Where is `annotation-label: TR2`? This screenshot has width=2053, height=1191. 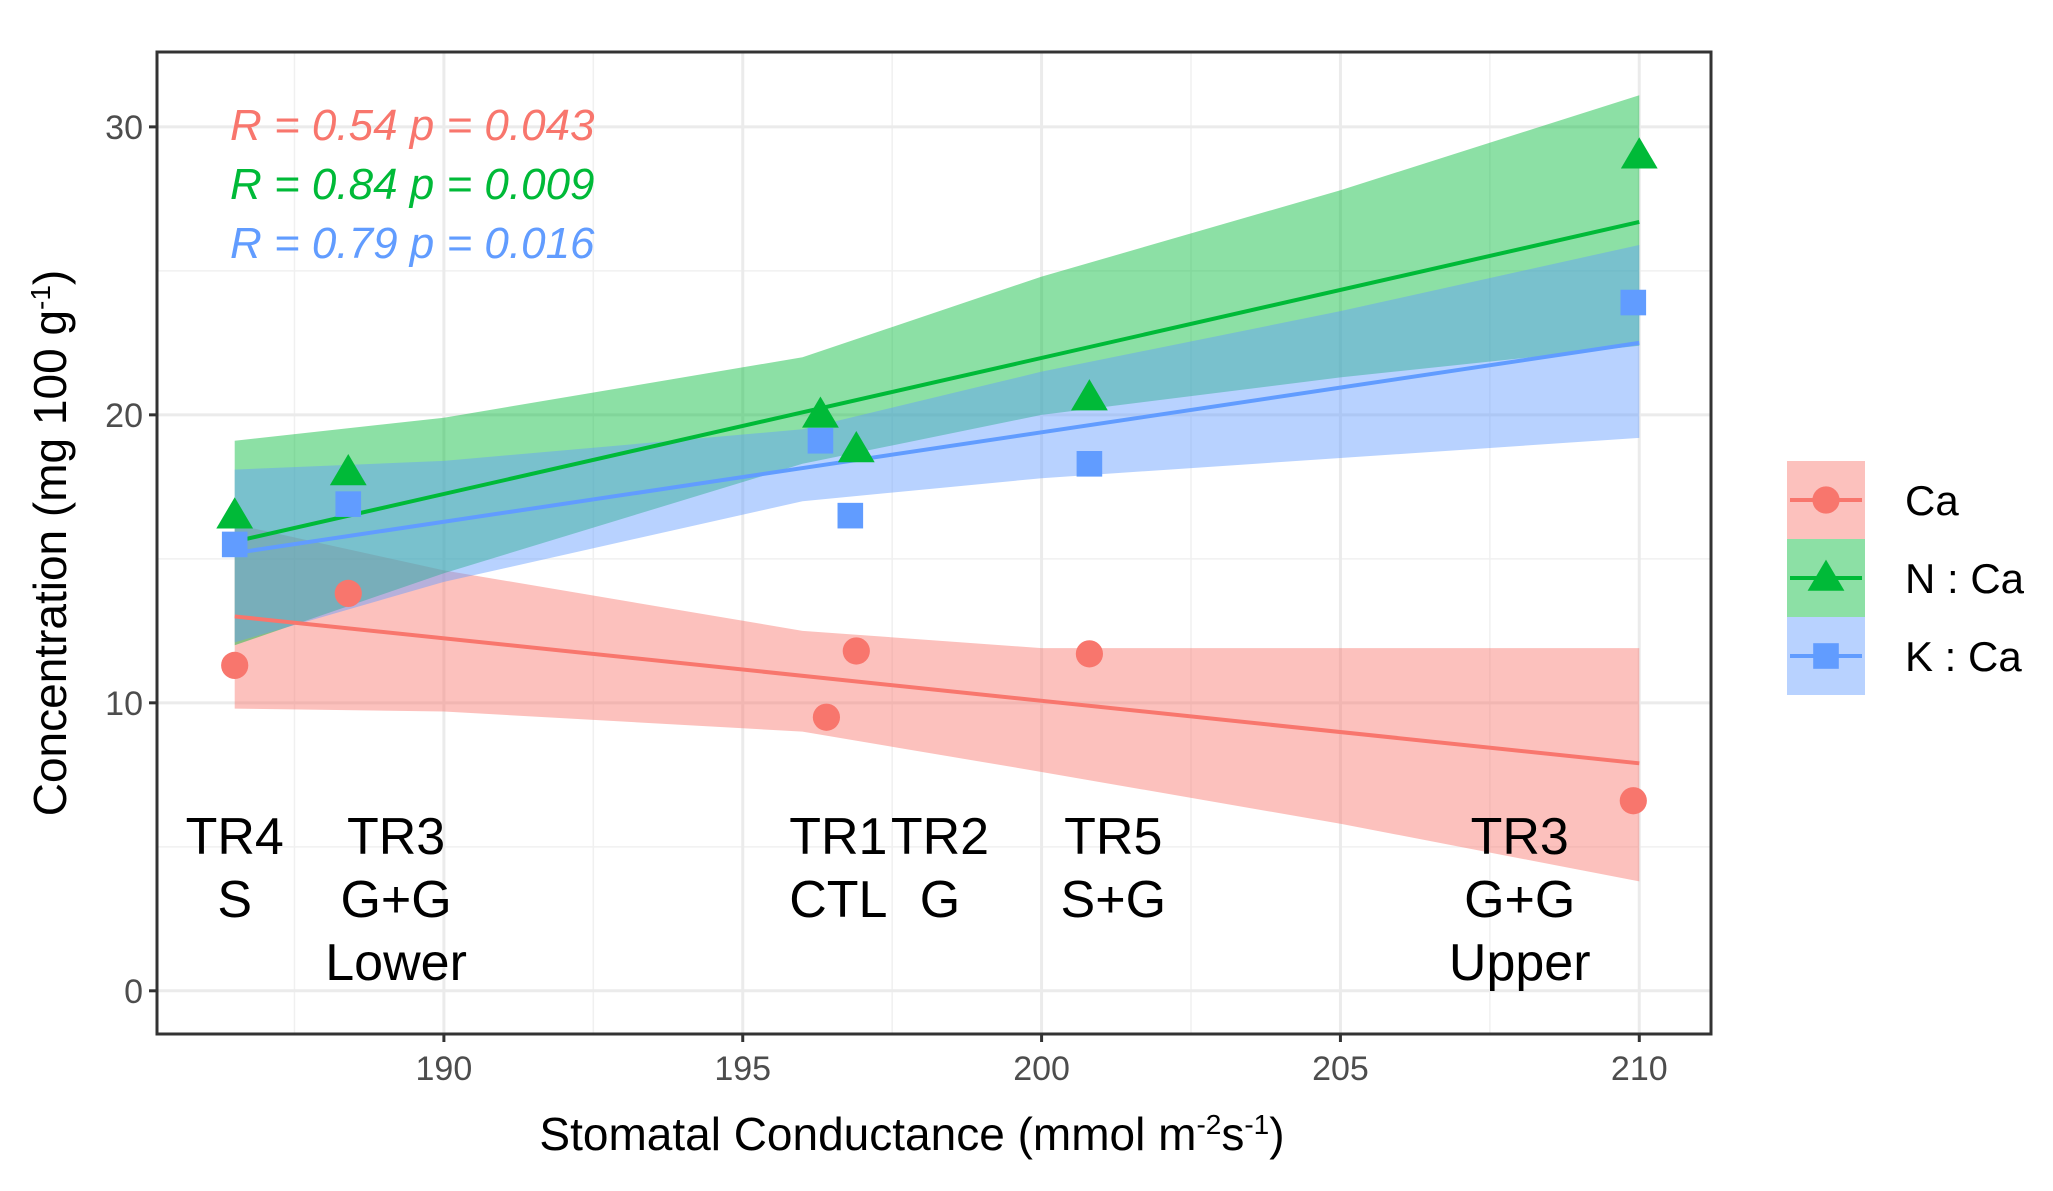 annotation-label: TR2 is located at coordinates (940, 837).